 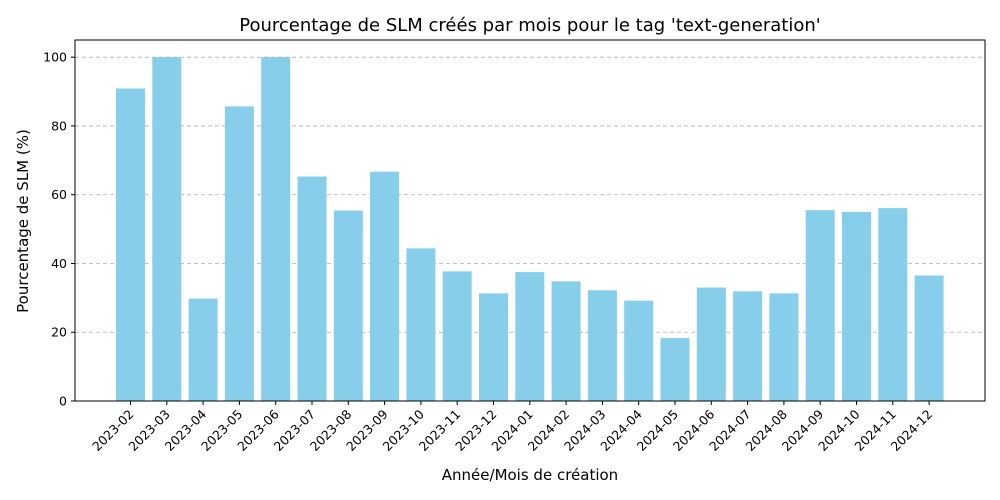 I want to click on x-axis-label: Année/Mois de création, so click(x=530, y=475).